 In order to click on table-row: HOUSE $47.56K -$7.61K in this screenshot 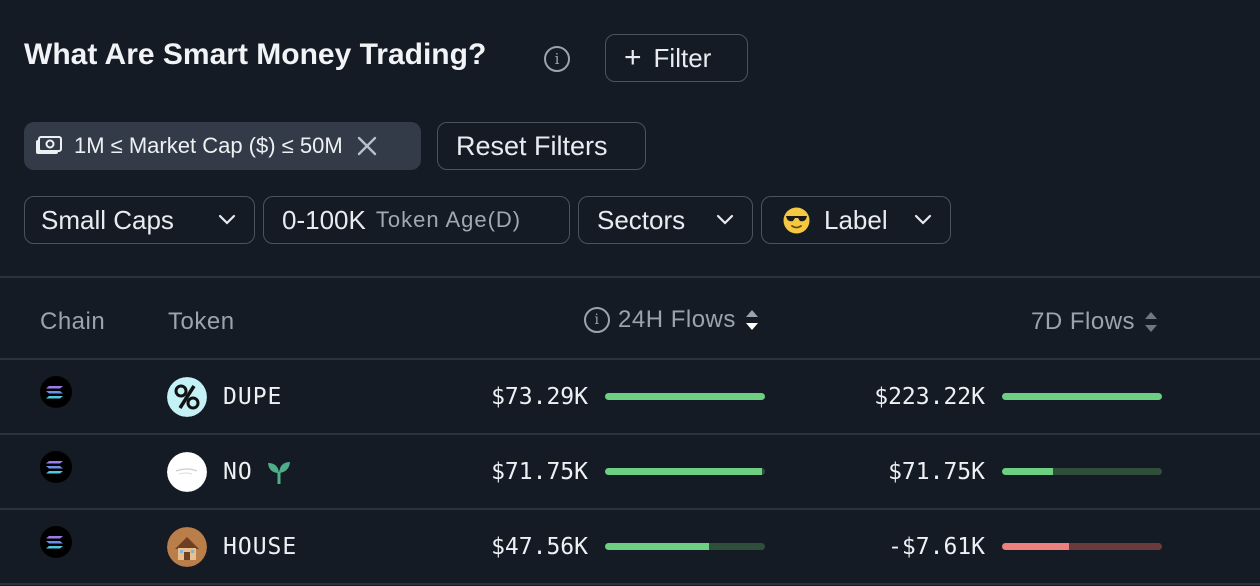, I will do `click(630, 546)`.